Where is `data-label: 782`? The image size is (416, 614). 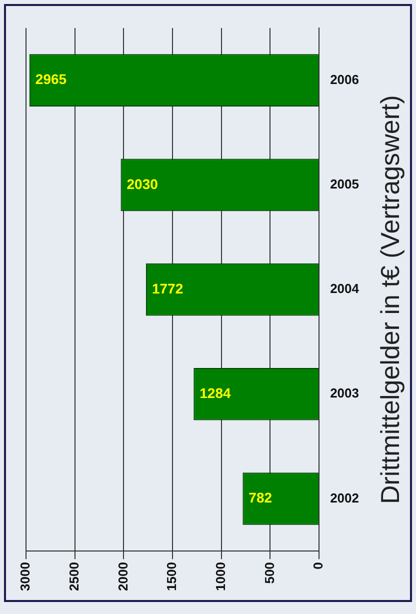 data-label: 782 is located at coordinates (260, 498).